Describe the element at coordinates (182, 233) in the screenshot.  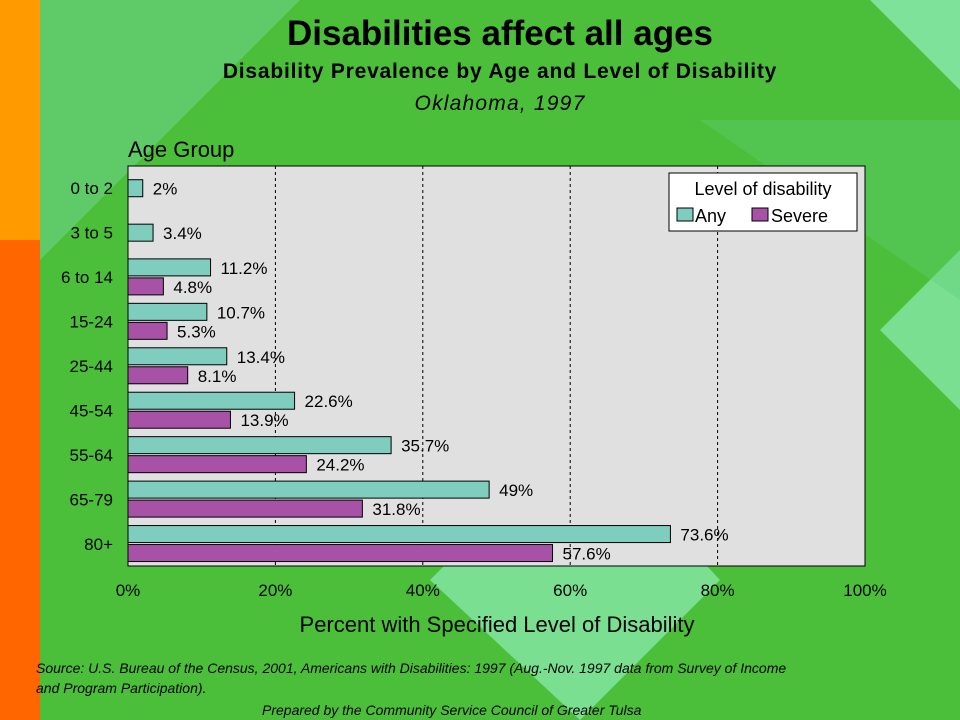
I see `data-label-any: 3.4%` at that location.